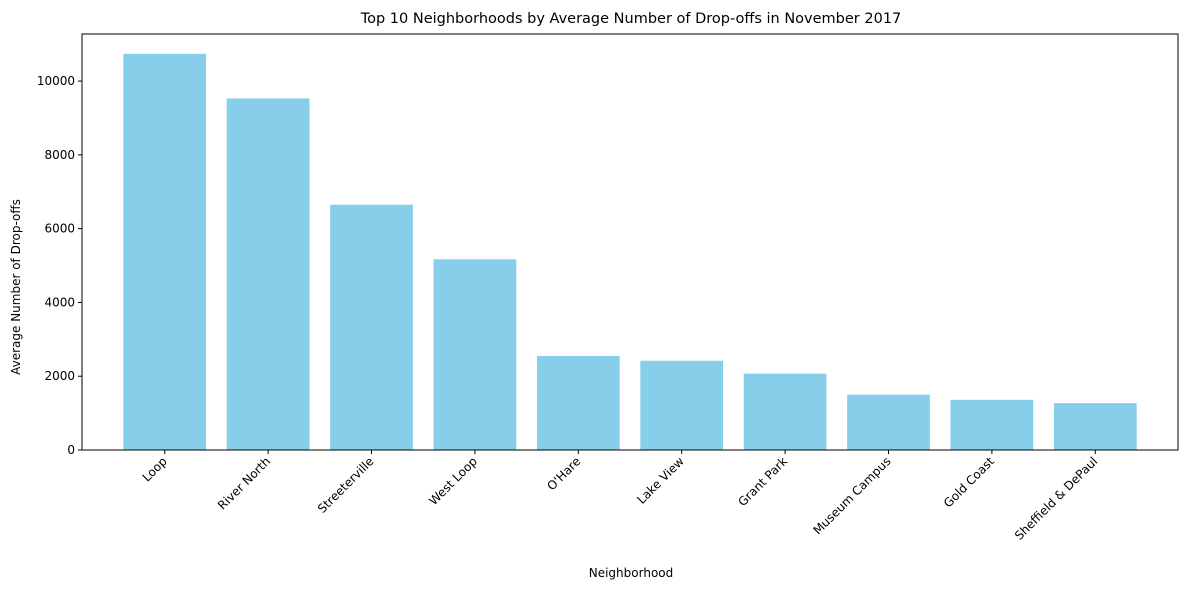 The width and height of the screenshot is (1189, 590). I want to click on y-tick-label: 6000, so click(59, 229).